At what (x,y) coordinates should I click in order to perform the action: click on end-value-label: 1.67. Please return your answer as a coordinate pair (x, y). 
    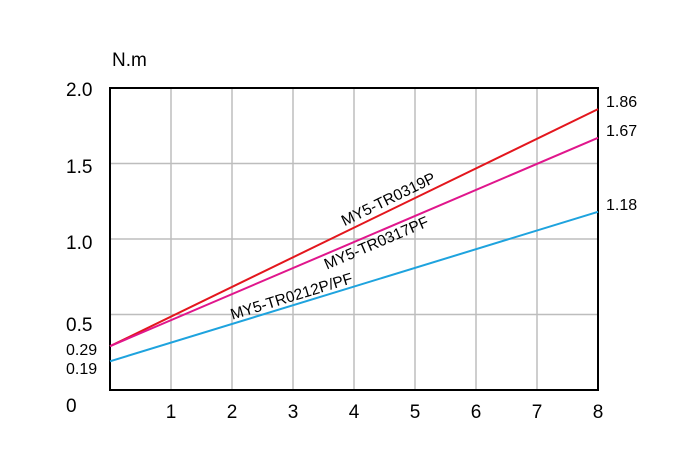
    Looking at the image, I should click on (621, 131).